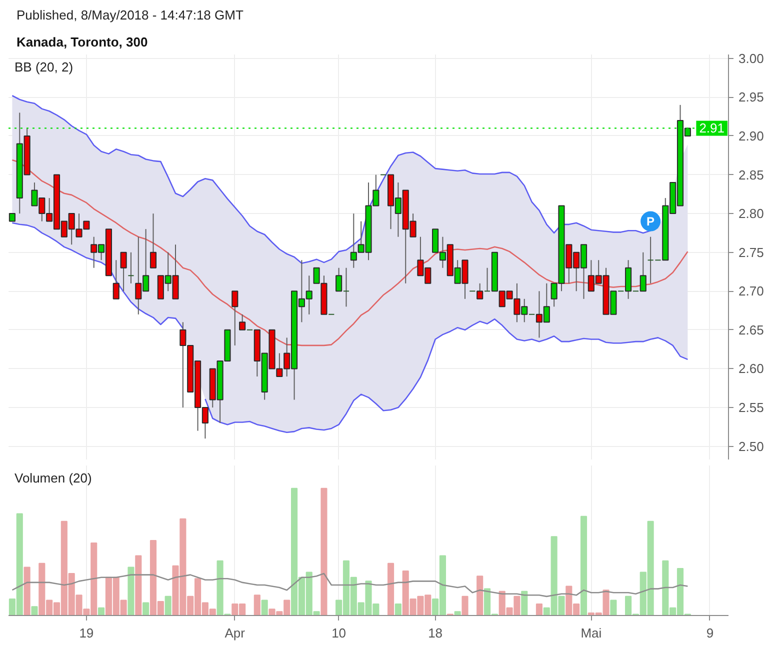 The height and width of the screenshot is (662, 776). I want to click on y-tick-label: 2.85, so click(751, 174).